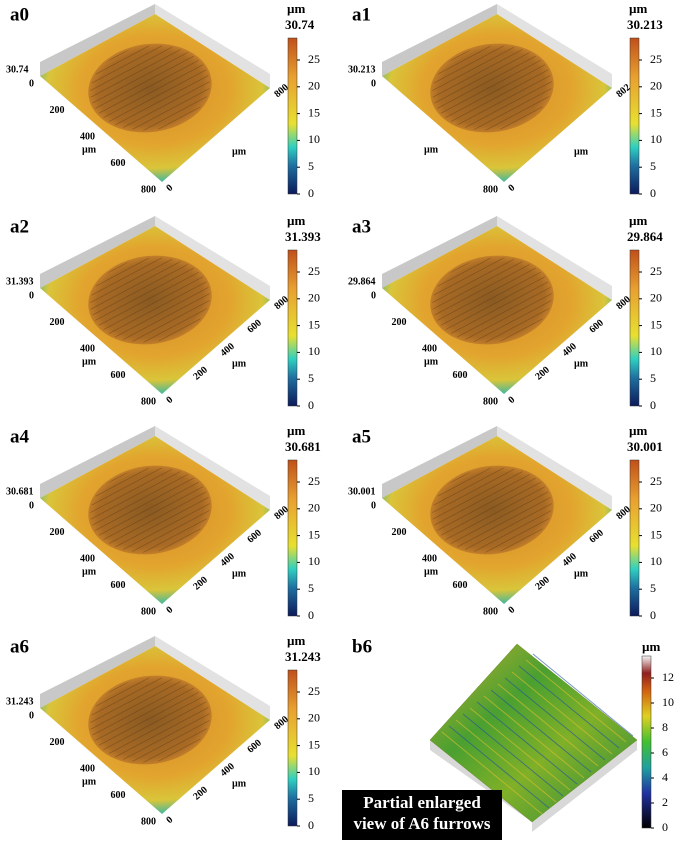 The image size is (685, 842). Describe the element at coordinates (300, 24) in the screenshot. I see `colorbar-max: 30.74` at that location.